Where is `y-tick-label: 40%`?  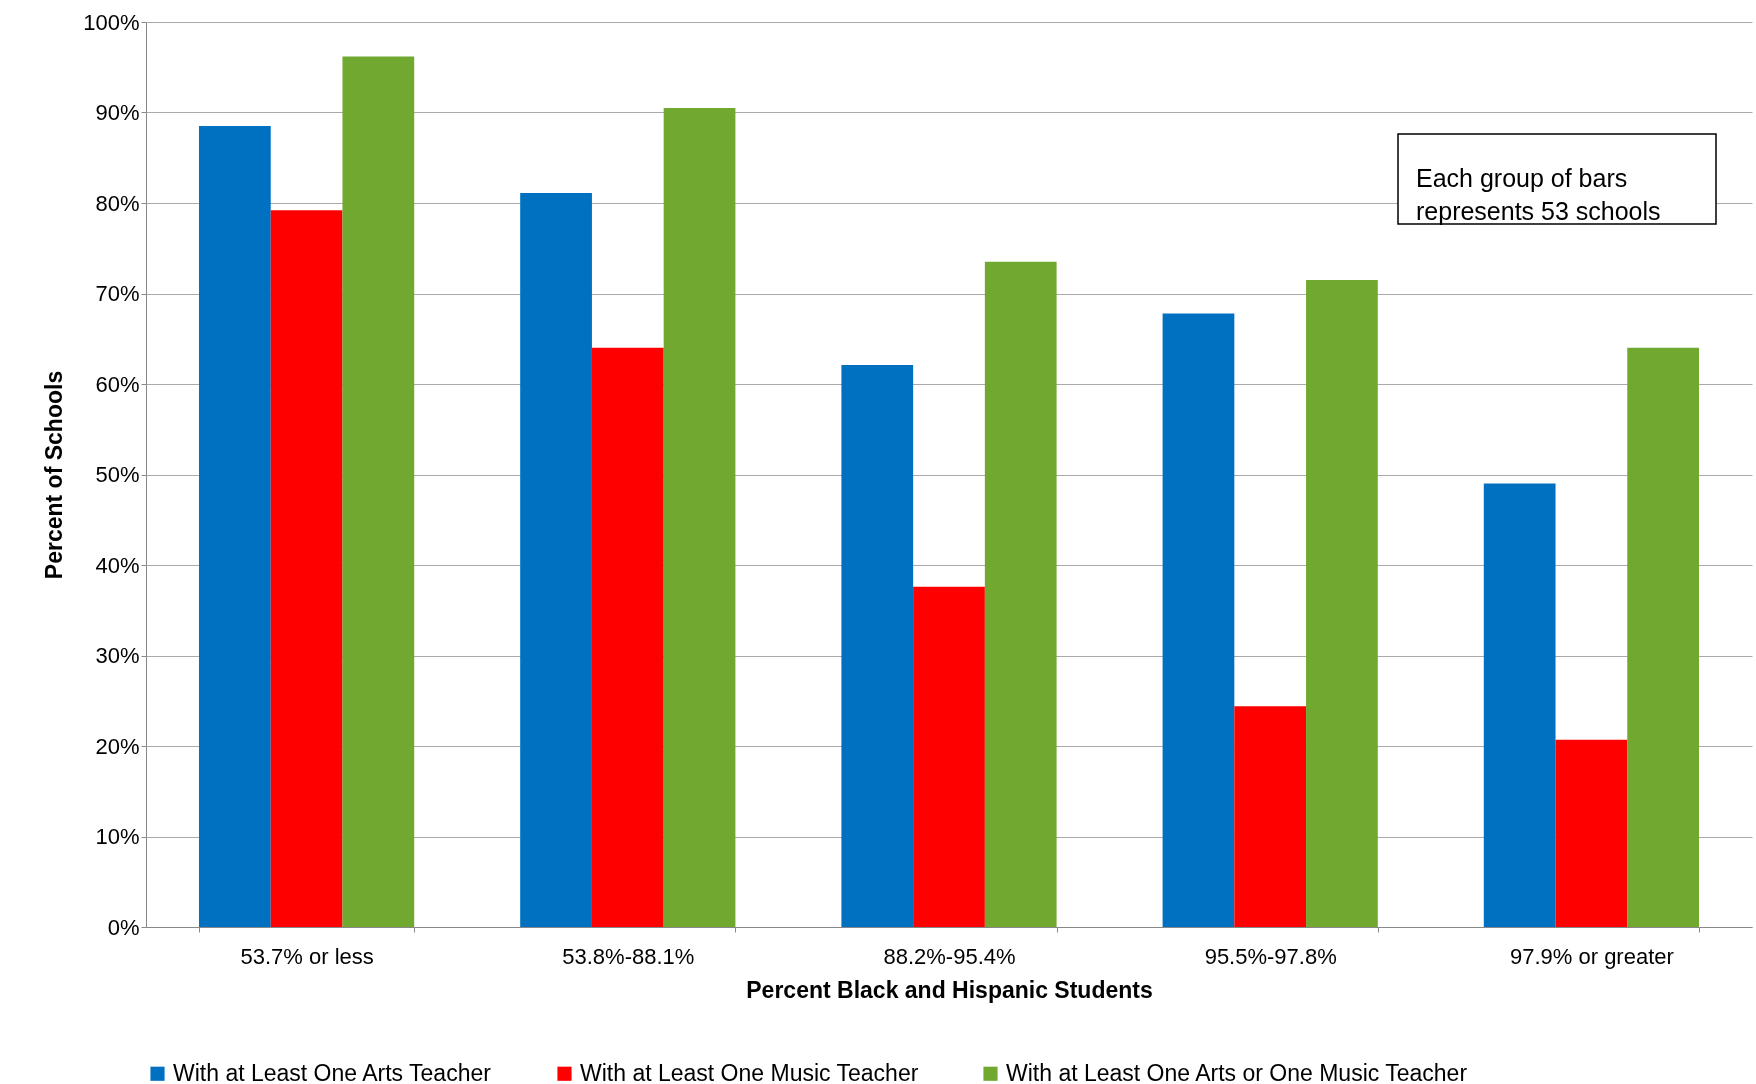 y-tick-label: 40% is located at coordinates (117, 565).